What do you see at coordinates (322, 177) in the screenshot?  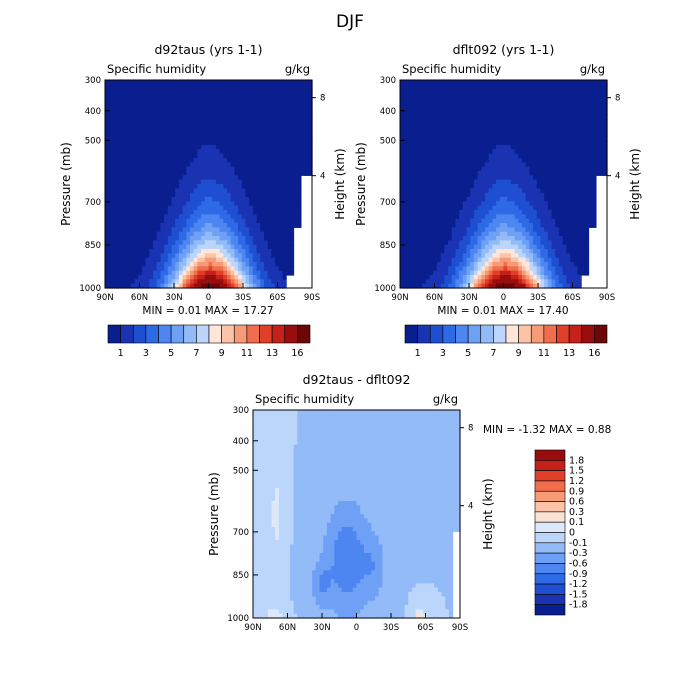 I see `y-right-tick-label: 4` at bounding box center [322, 177].